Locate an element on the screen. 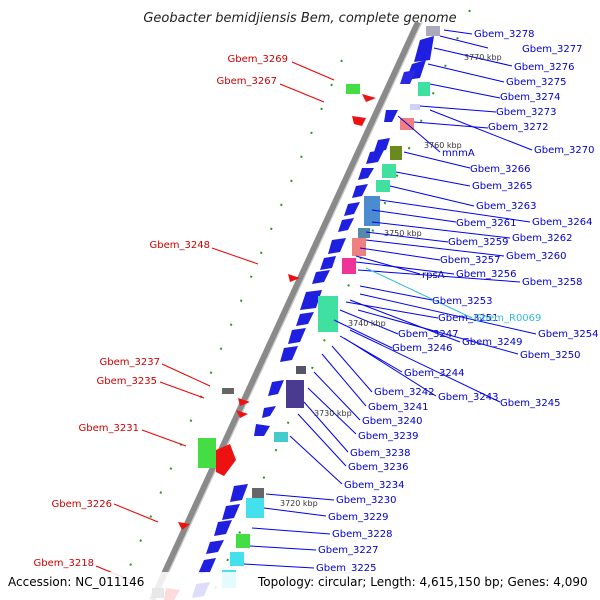 Image resolution: width=600 pixels, height=600 pixels. gene-label: Gbem_3247 is located at coordinates (428, 334).